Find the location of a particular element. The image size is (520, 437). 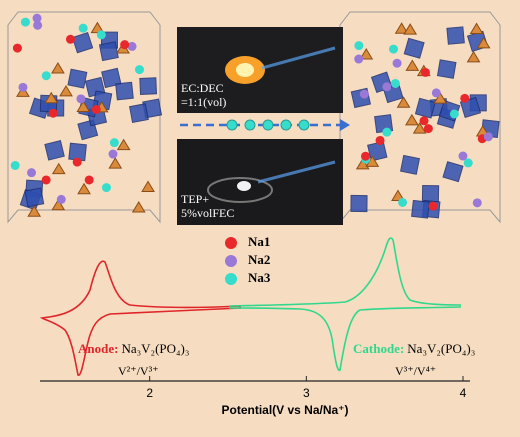

x-tick-label: 3 is located at coordinates (306, 393).